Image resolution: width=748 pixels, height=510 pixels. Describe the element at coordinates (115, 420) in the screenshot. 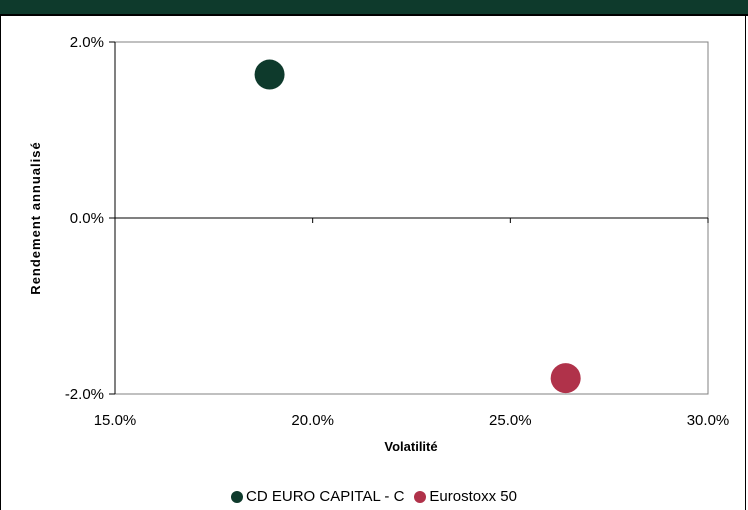

I see `x-tick-label: 15.0%` at that location.